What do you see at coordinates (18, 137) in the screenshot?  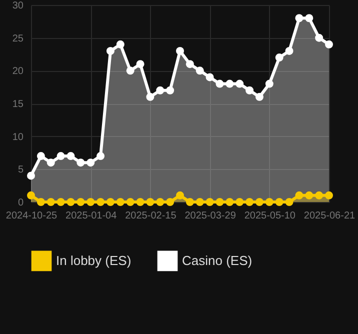 I see `y-tick-label: 10` at bounding box center [18, 137].